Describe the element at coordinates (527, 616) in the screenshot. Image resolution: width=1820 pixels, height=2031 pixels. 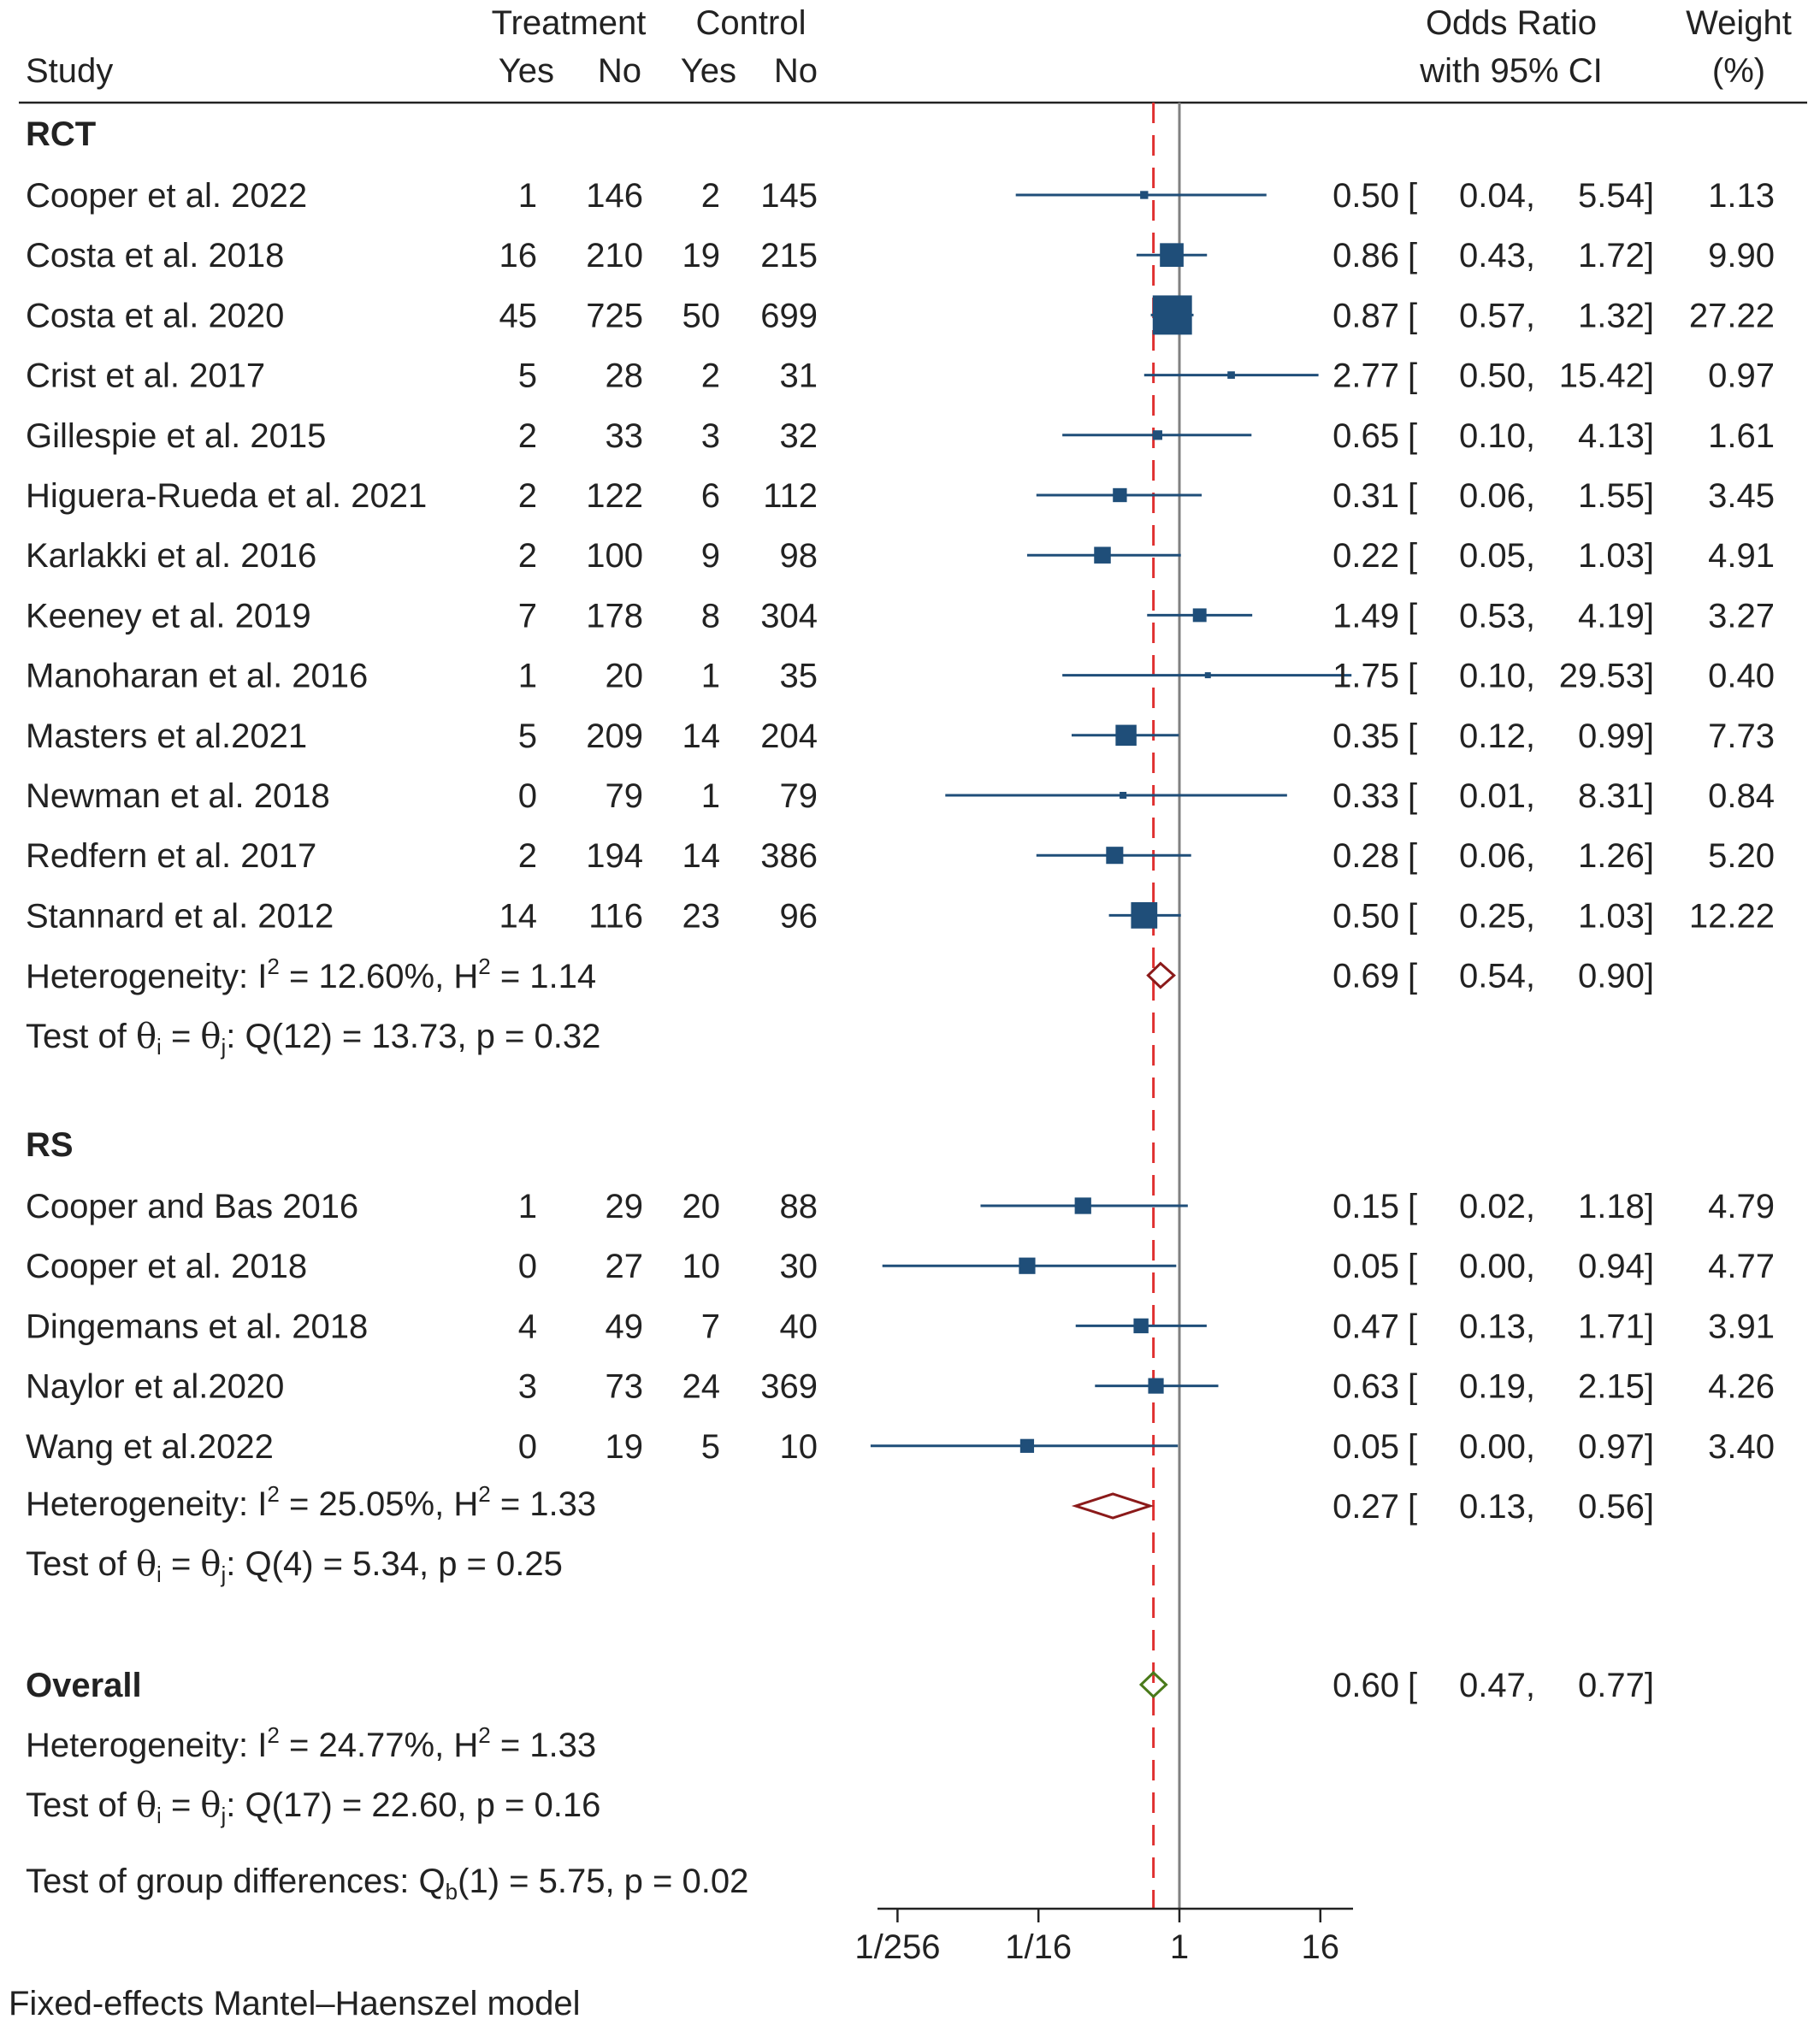
I see `treatment-yes-count: 7` at that location.